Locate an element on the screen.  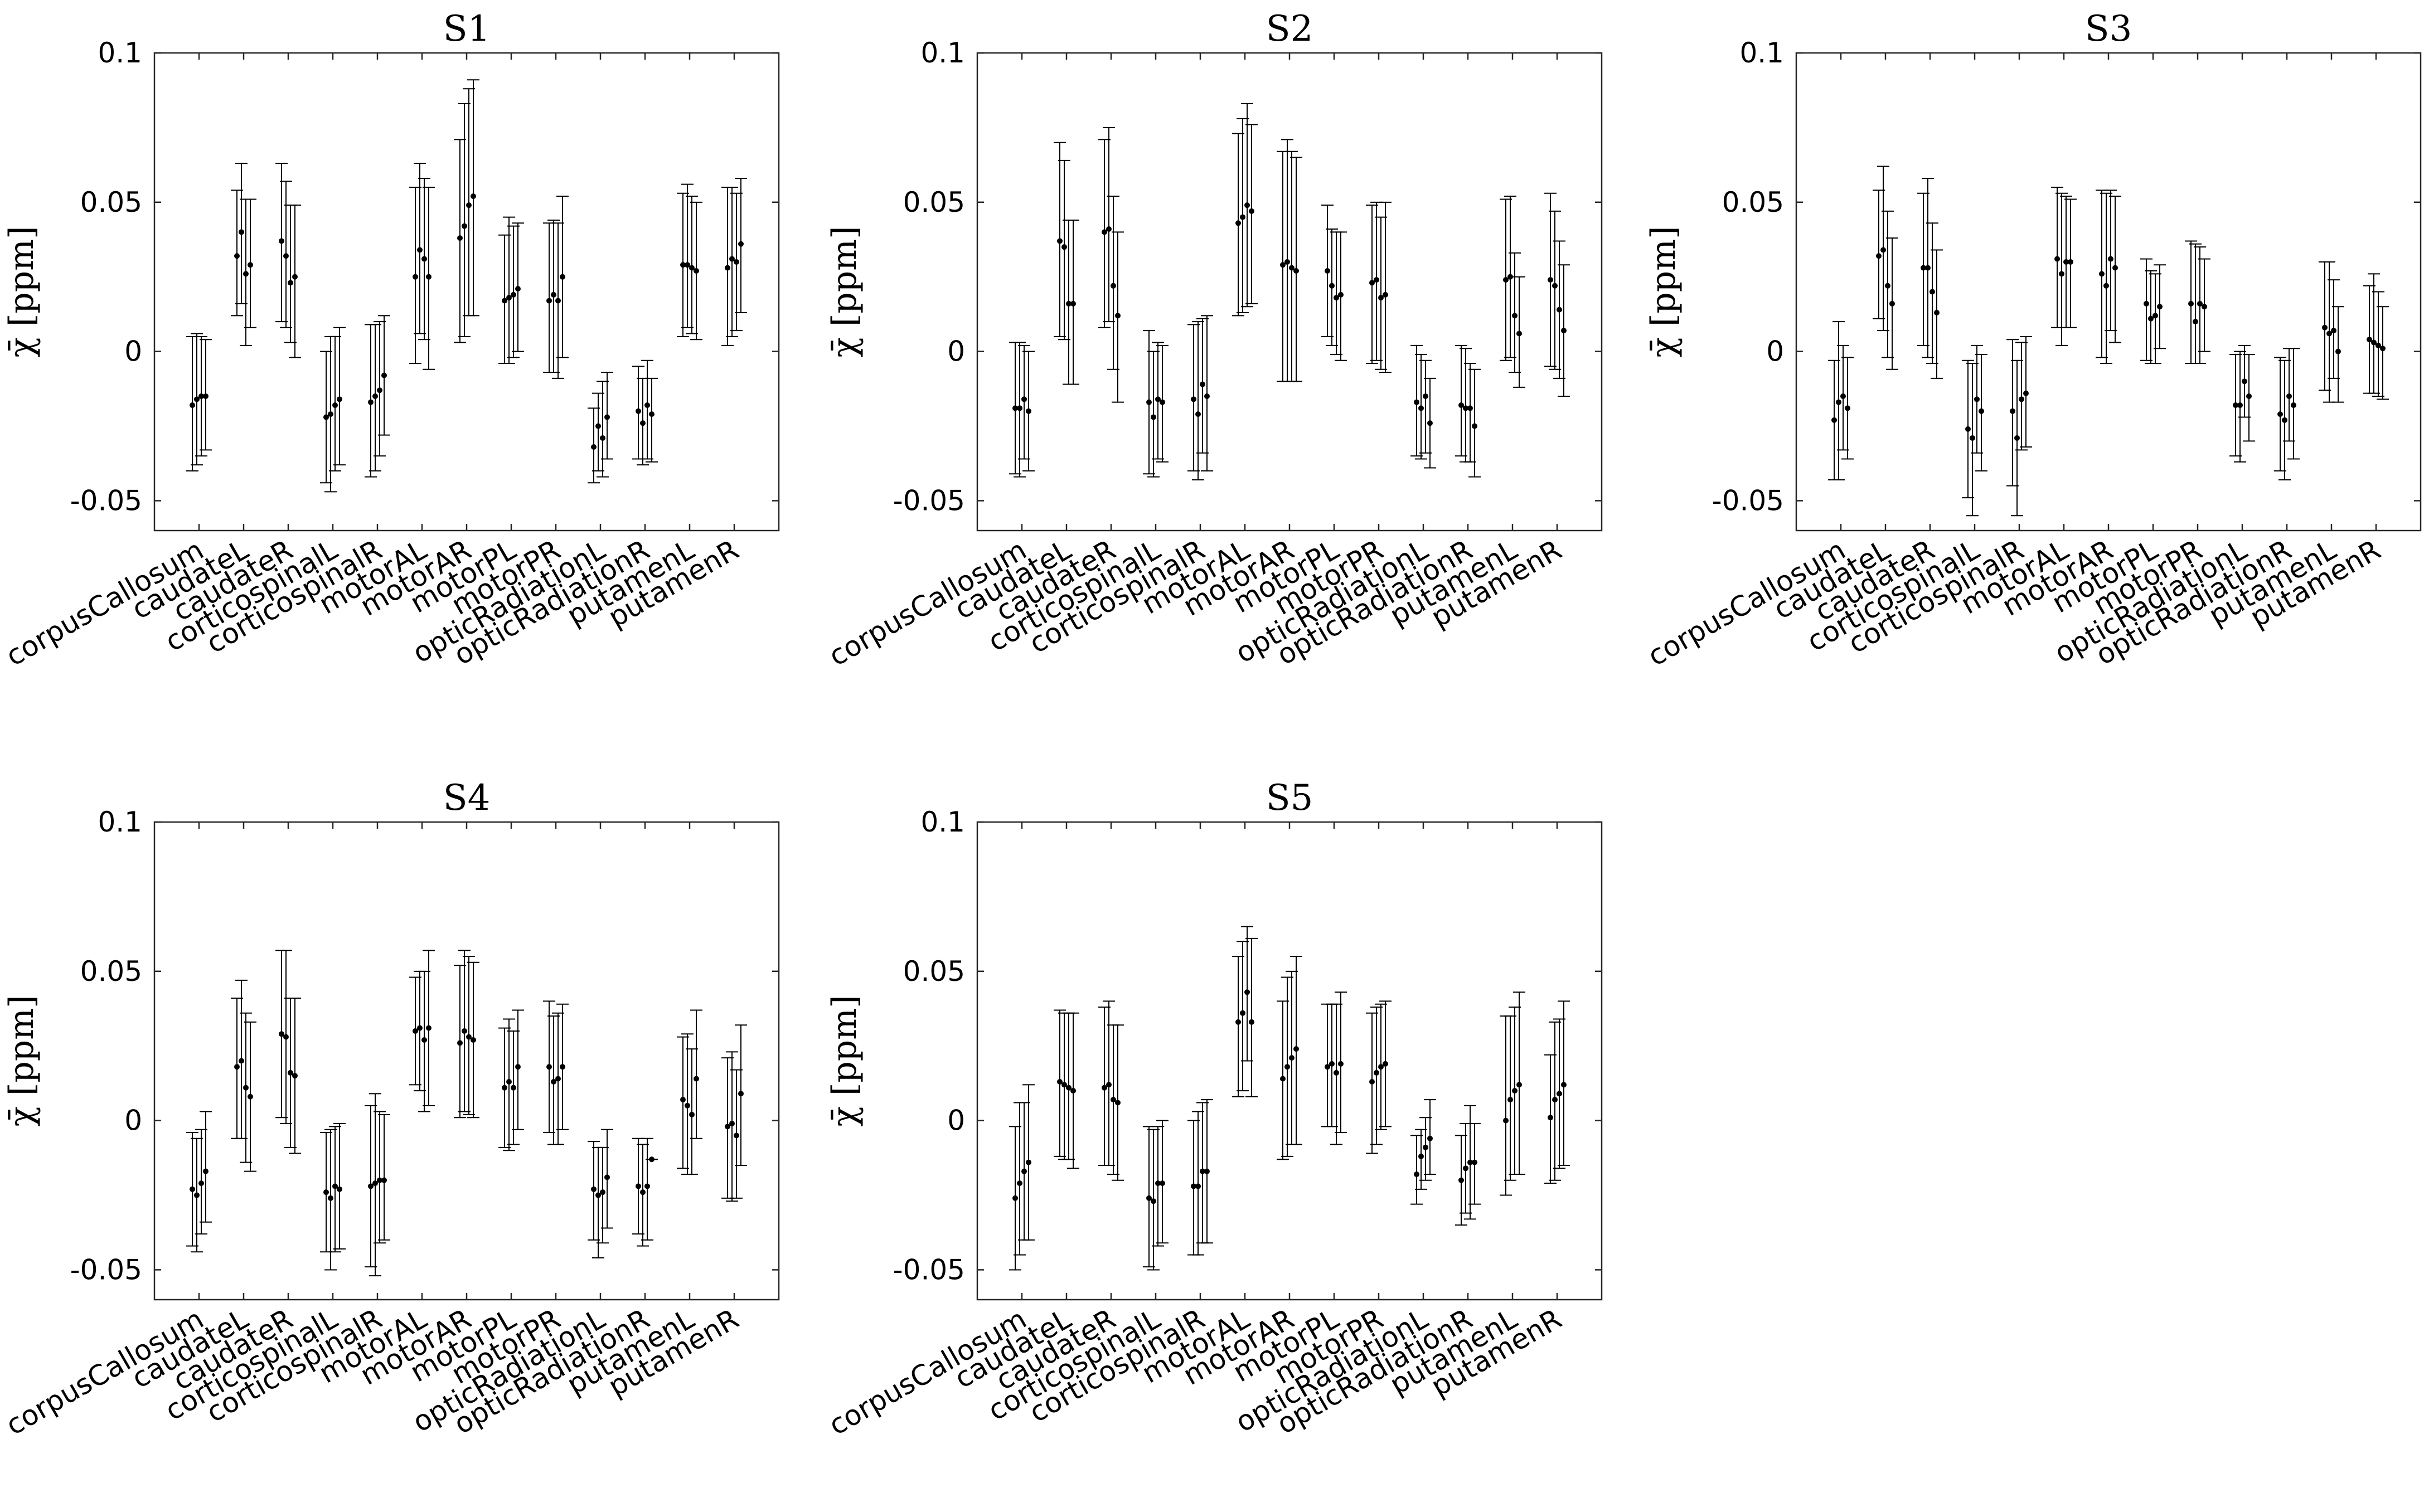
chart-title: S1 is located at coordinates (467, 29).